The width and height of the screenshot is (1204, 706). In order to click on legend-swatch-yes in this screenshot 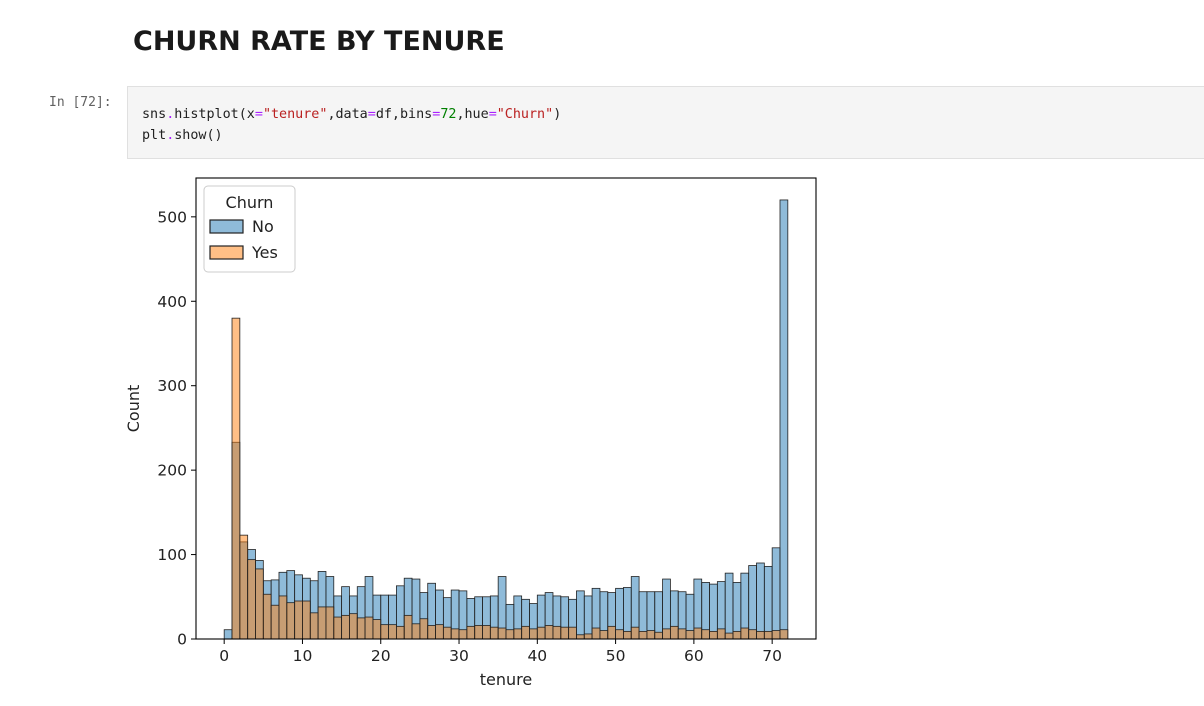, I will do `click(226, 252)`.